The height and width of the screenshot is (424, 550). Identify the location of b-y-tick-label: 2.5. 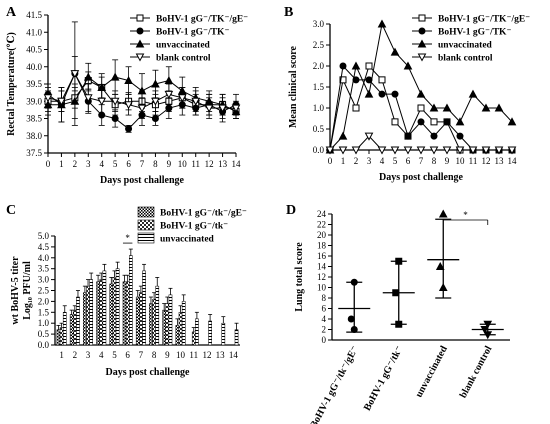
(319, 45).